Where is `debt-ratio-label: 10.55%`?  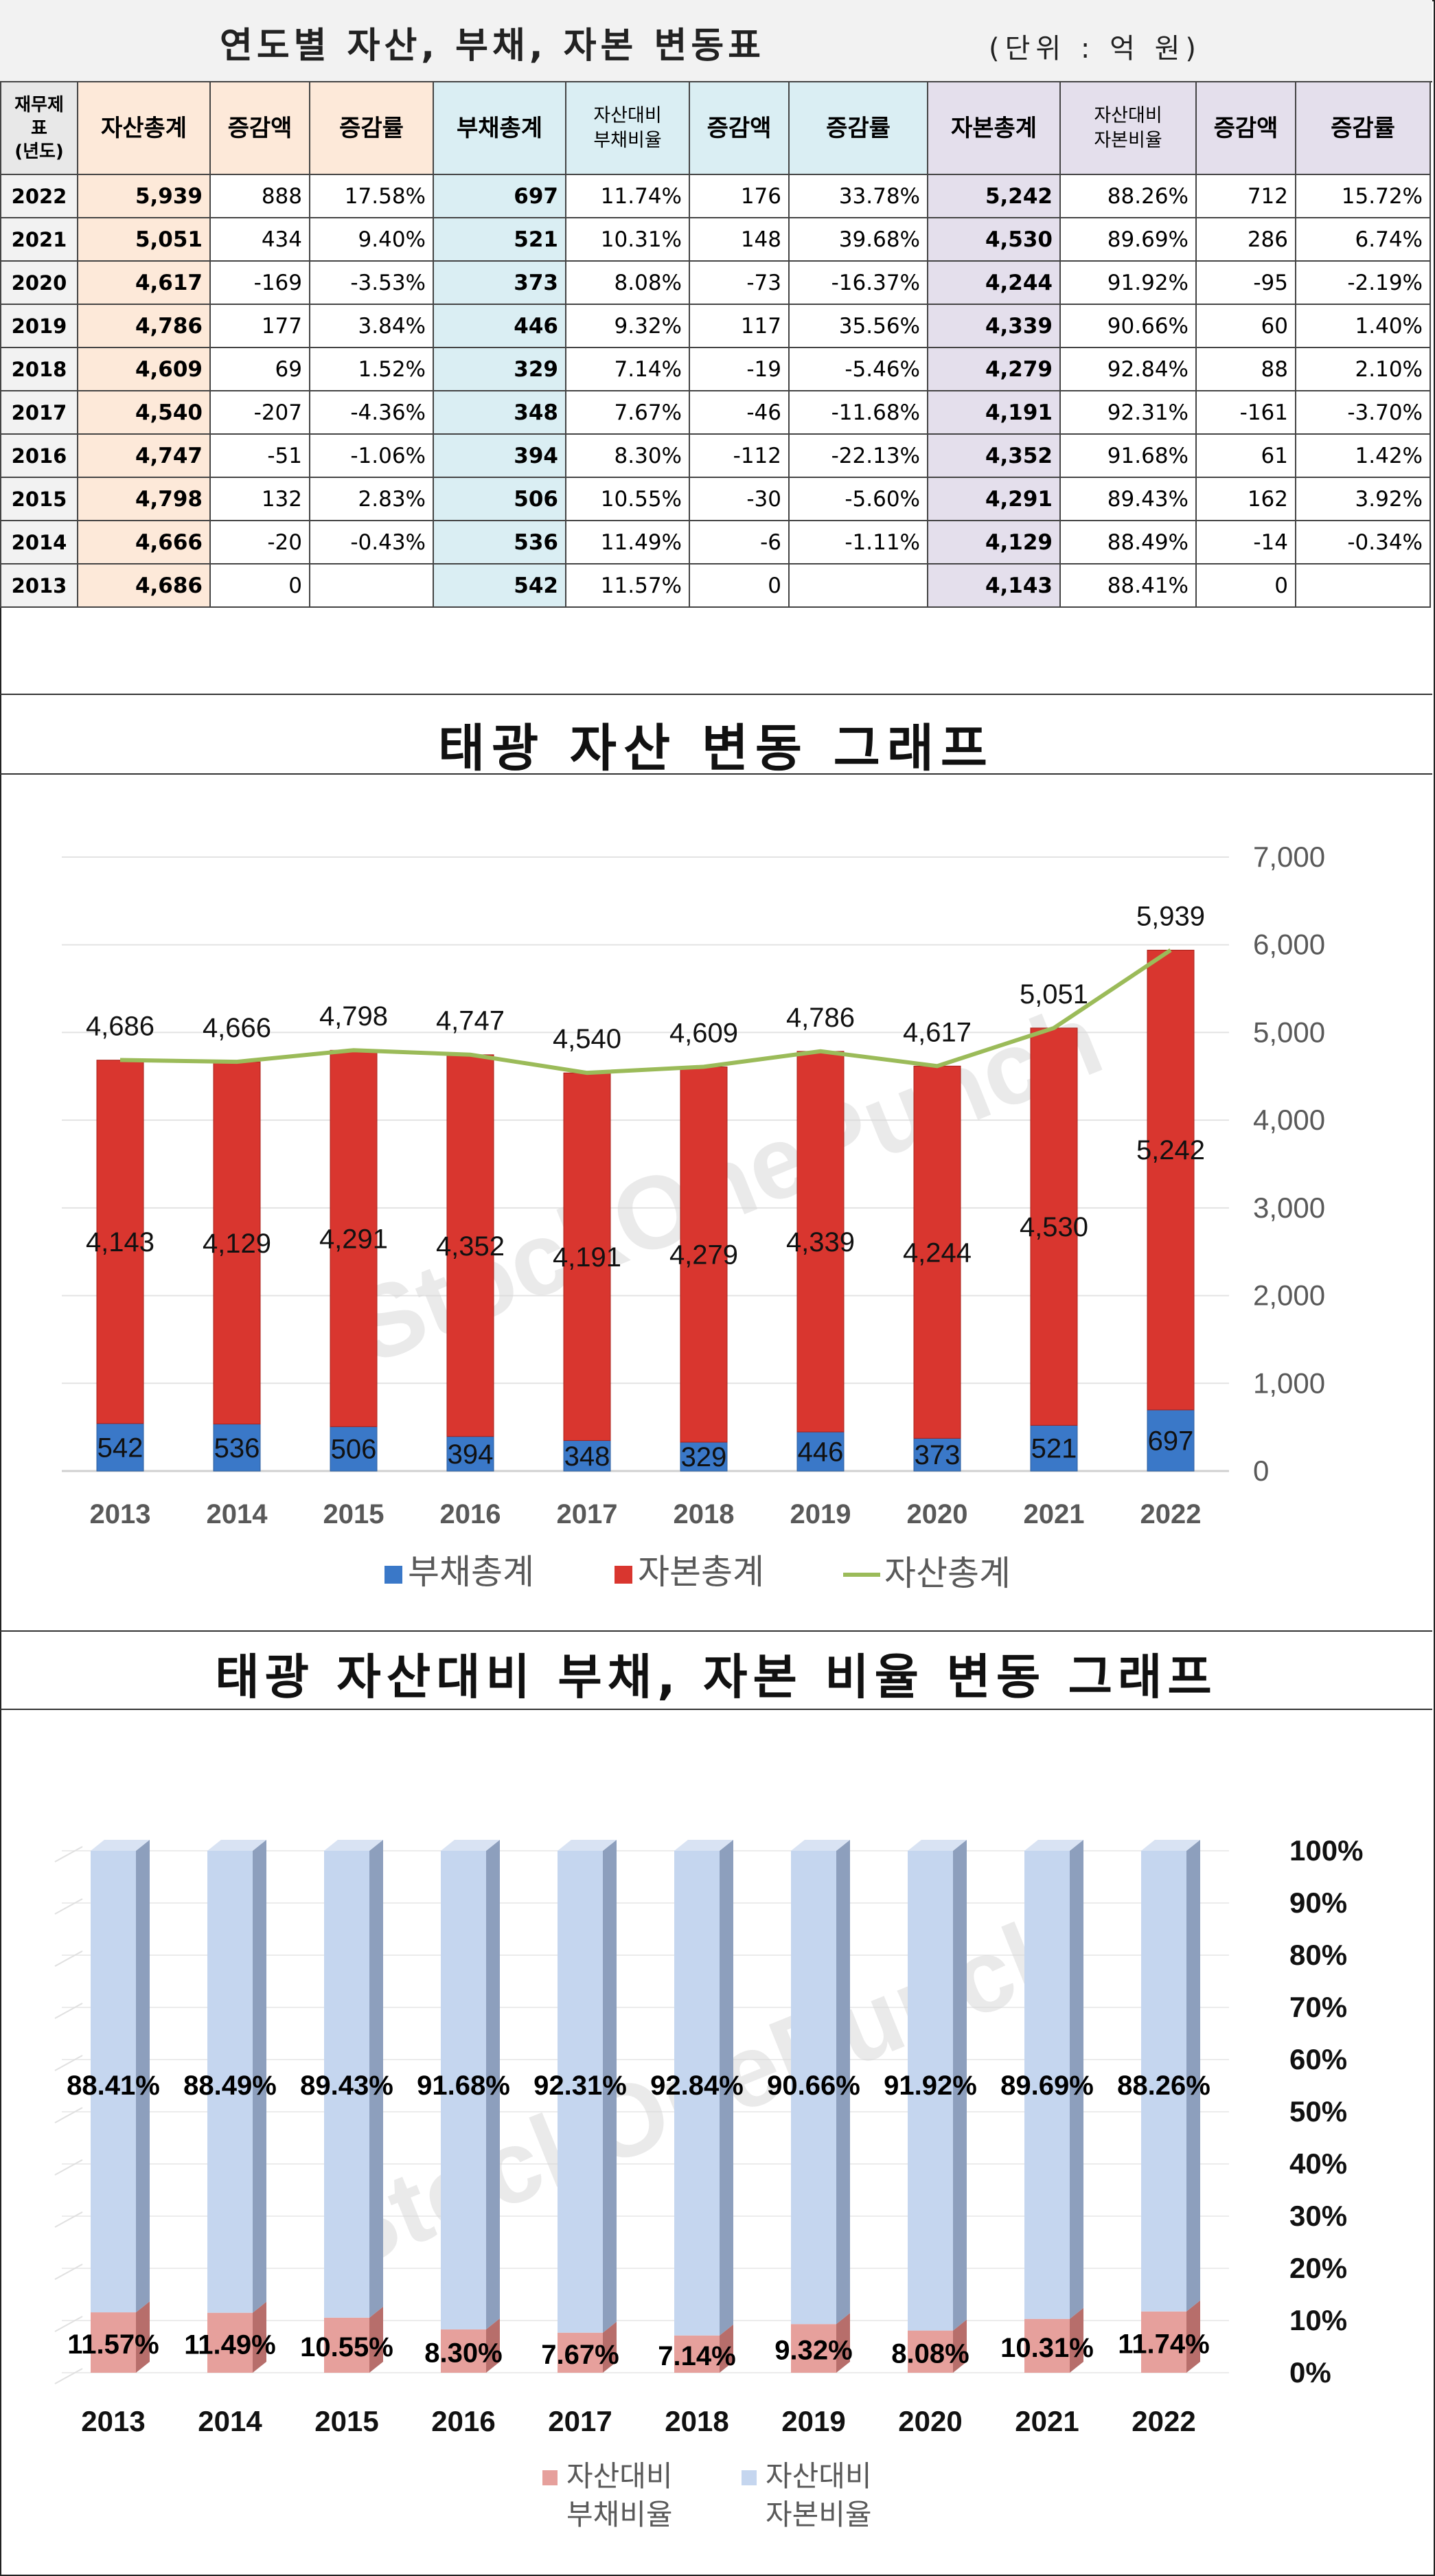
debt-ratio-label: 10.55% is located at coordinates (346, 2347).